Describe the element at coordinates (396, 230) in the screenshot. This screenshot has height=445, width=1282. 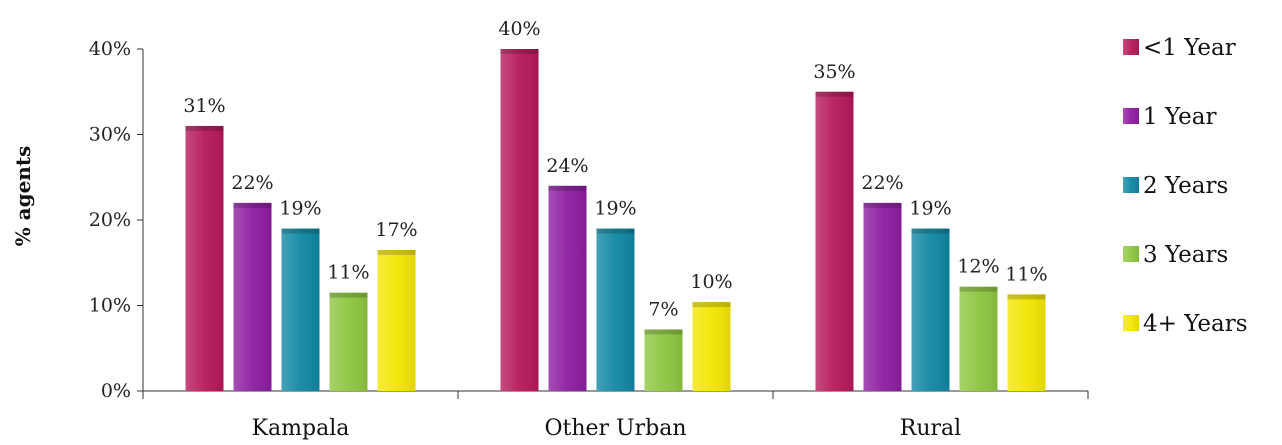
I see `data-label: 17%` at that location.